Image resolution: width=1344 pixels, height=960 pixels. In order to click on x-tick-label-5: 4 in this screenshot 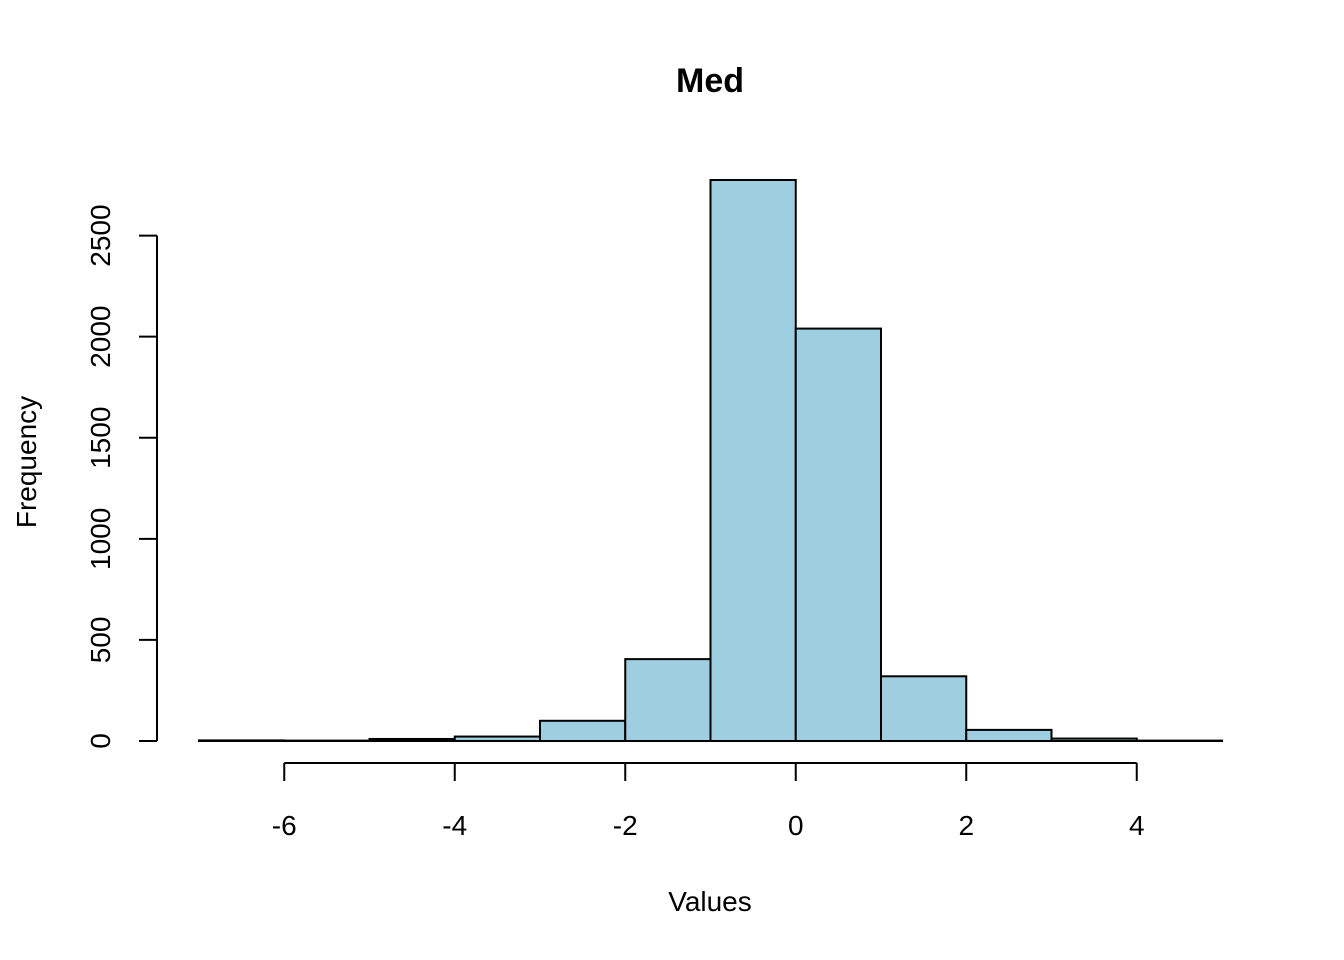, I will do `click(1137, 825)`.